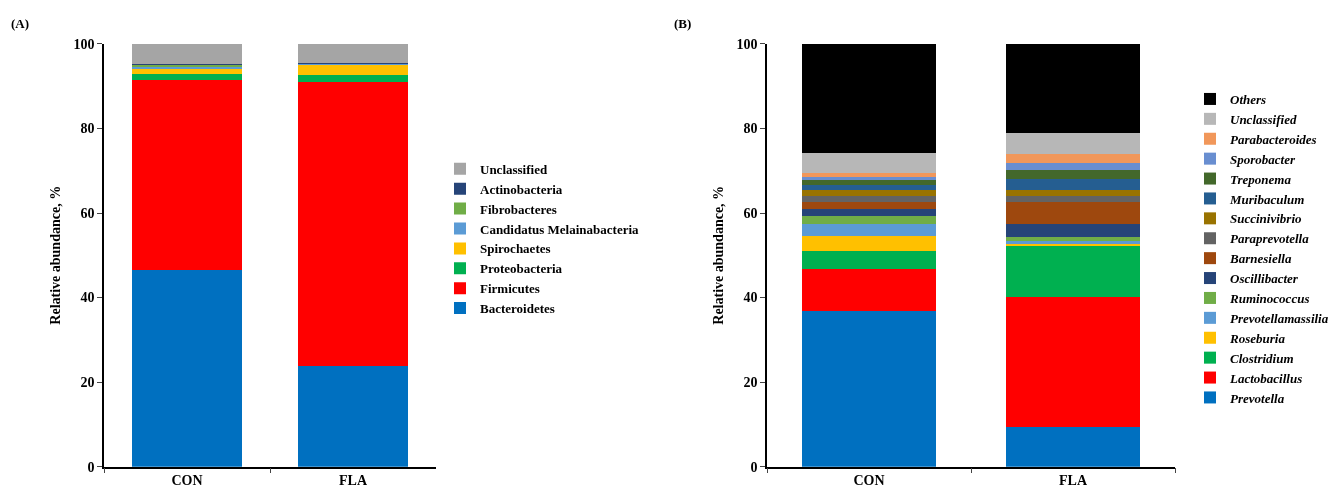  What do you see at coordinates (1263, 159) in the screenshot?
I see `legend-label: Sporobacter` at bounding box center [1263, 159].